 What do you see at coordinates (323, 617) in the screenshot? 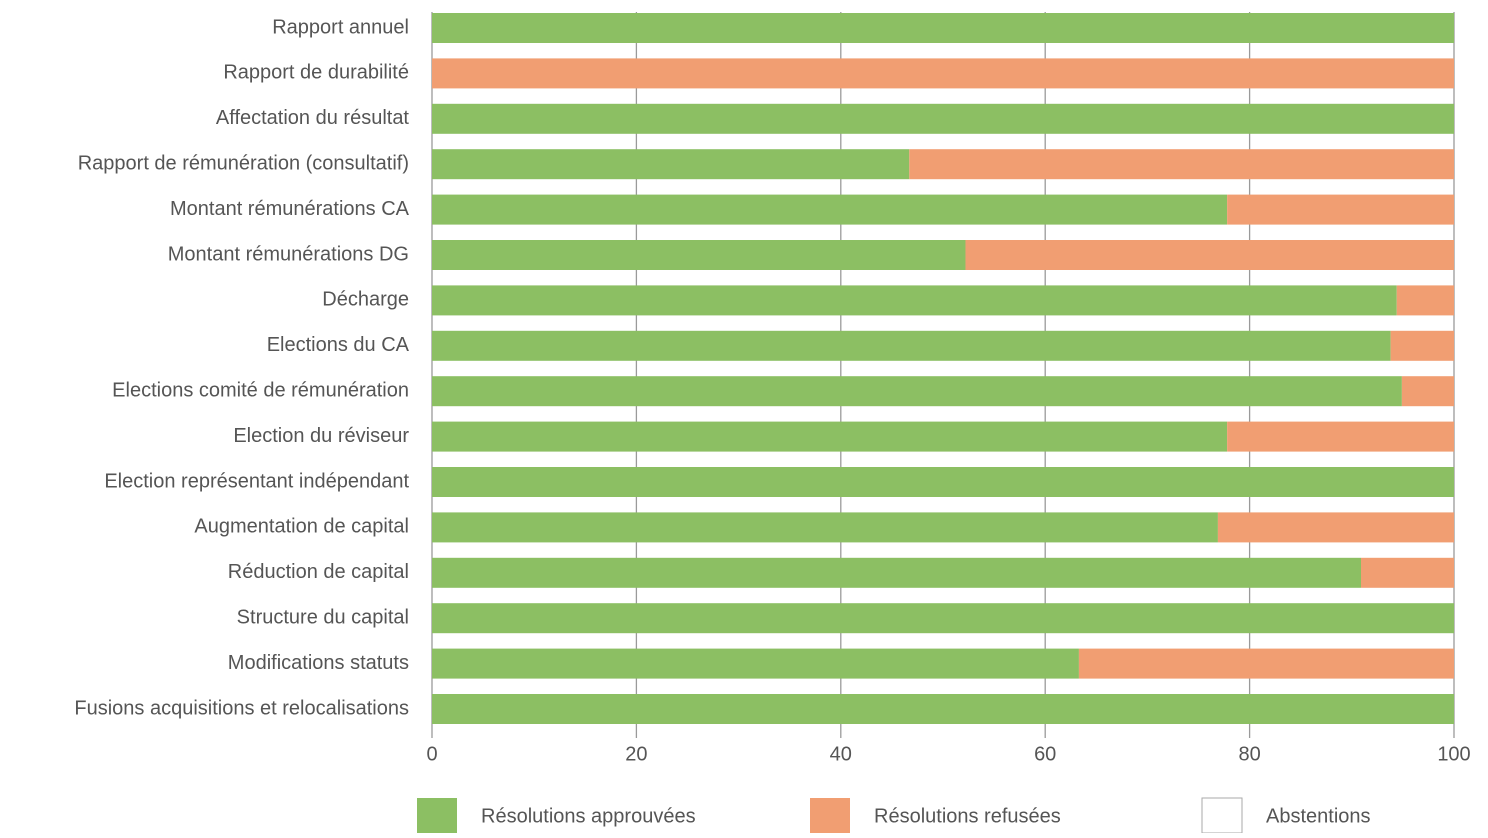
I see `category-label: Structure du capital` at bounding box center [323, 617].